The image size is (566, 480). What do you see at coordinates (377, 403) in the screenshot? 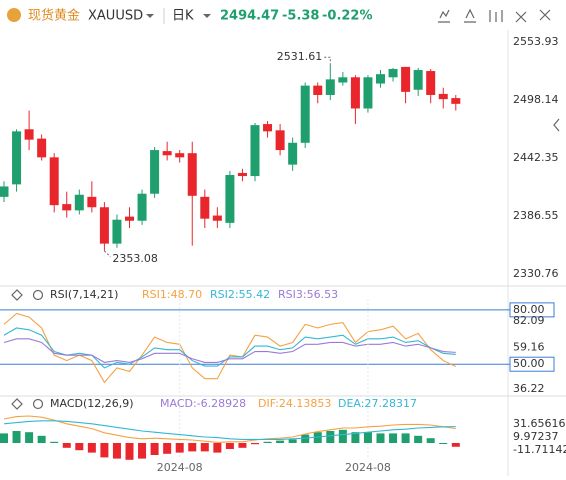
I see `legend-entry: DEA:27.28317` at bounding box center [377, 403].